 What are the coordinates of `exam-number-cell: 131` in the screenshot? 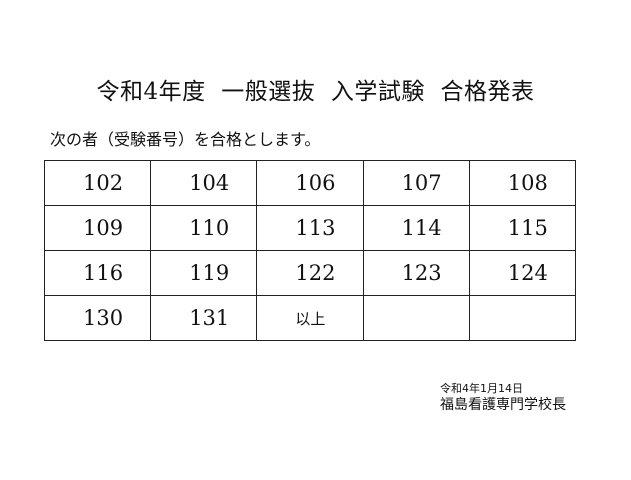 It's located at (204, 318).